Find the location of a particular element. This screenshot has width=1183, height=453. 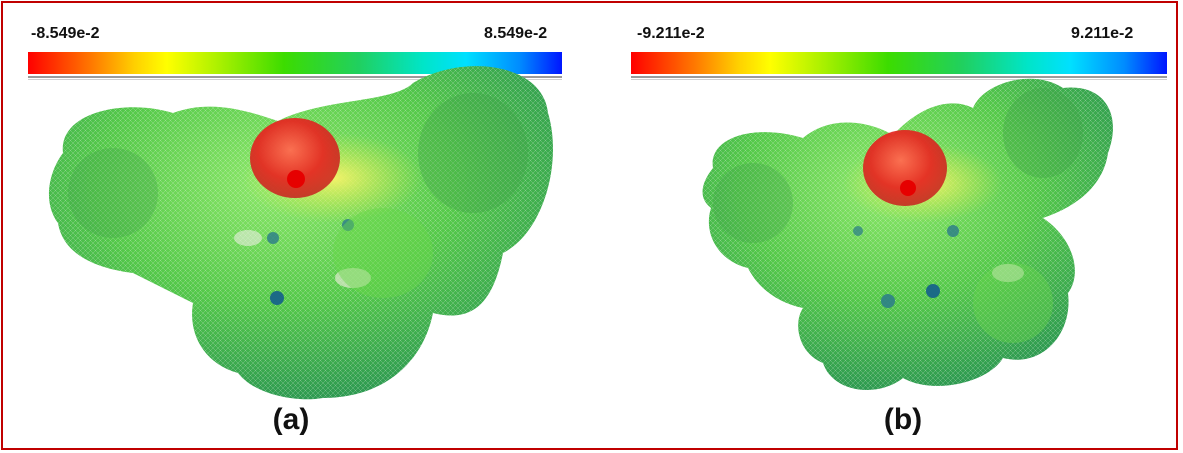

colorbar-max-label: 9.211e-2 is located at coordinates (1102, 33).